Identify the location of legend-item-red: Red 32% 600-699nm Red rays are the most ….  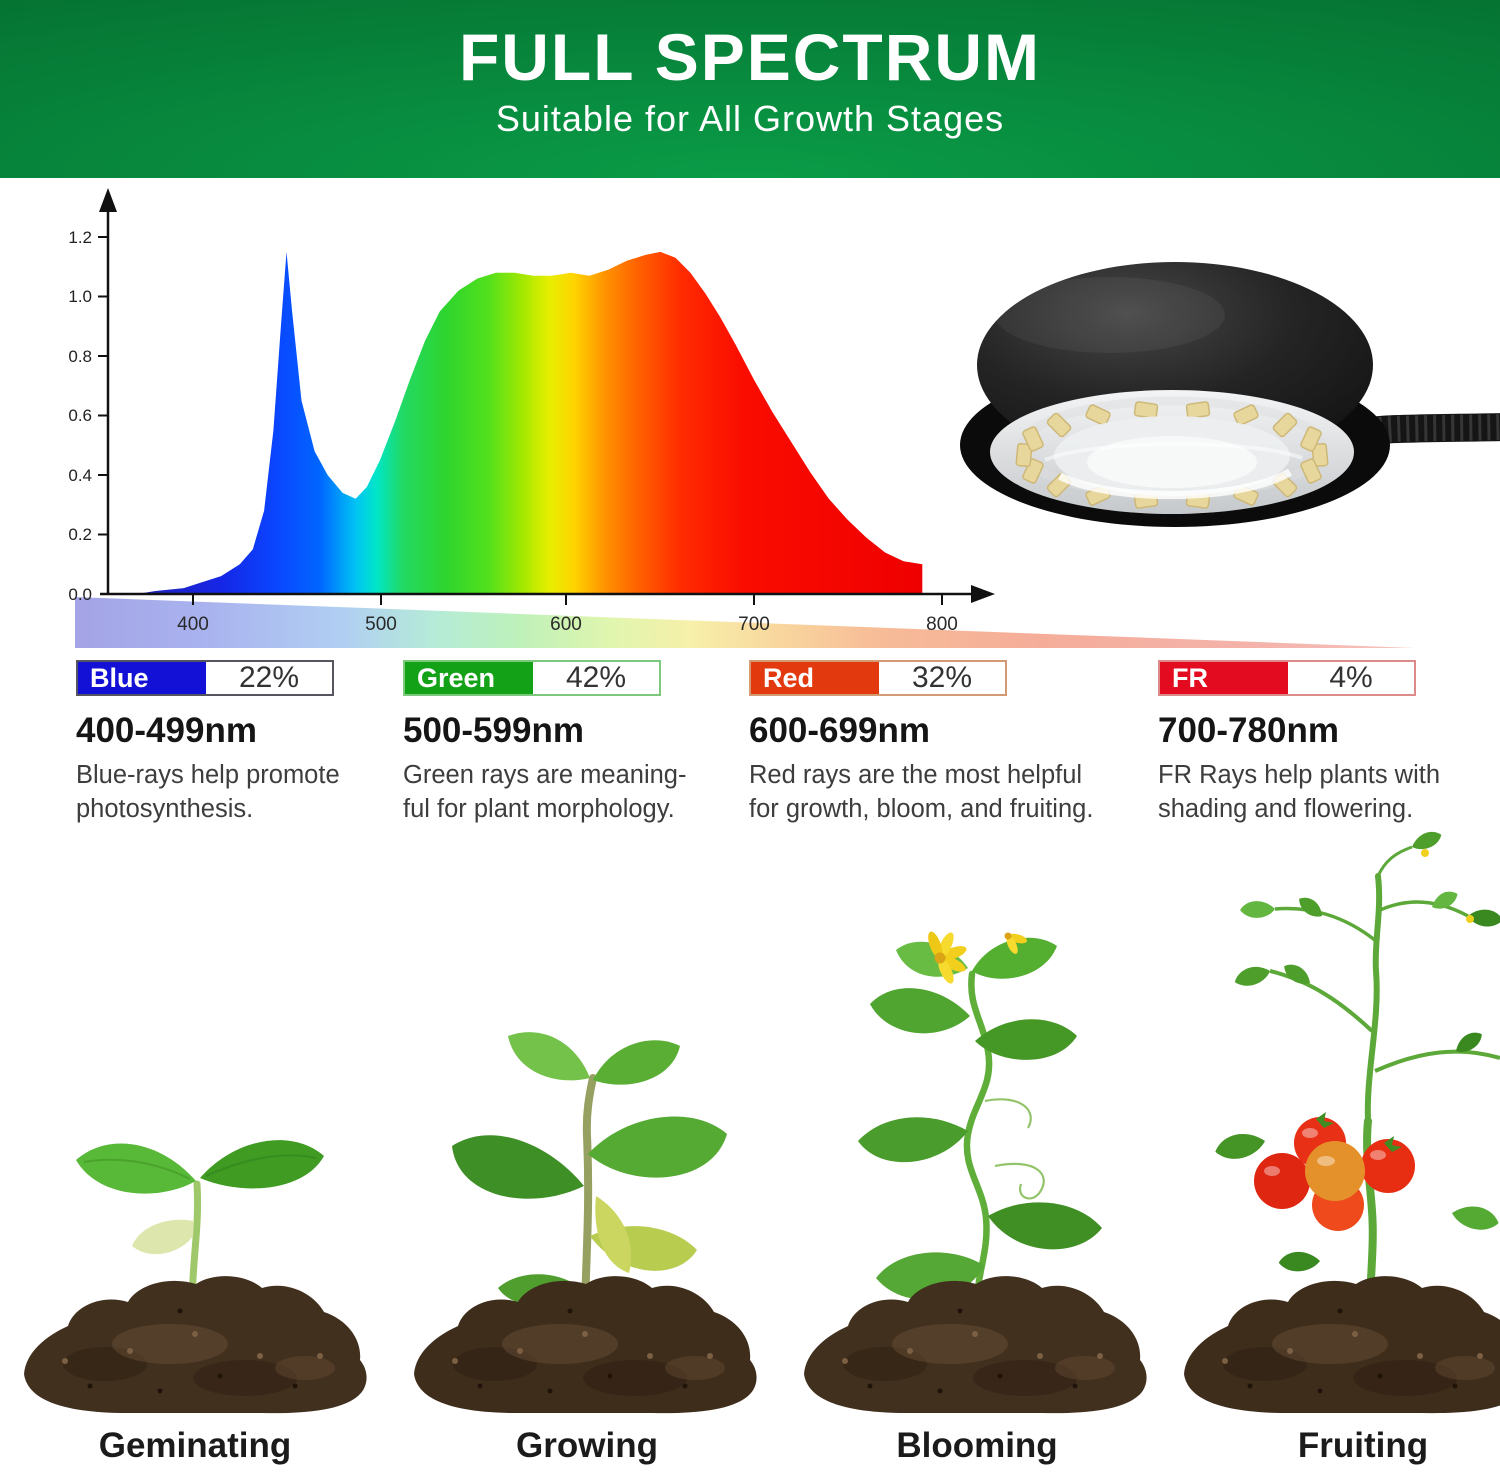
(944, 743).